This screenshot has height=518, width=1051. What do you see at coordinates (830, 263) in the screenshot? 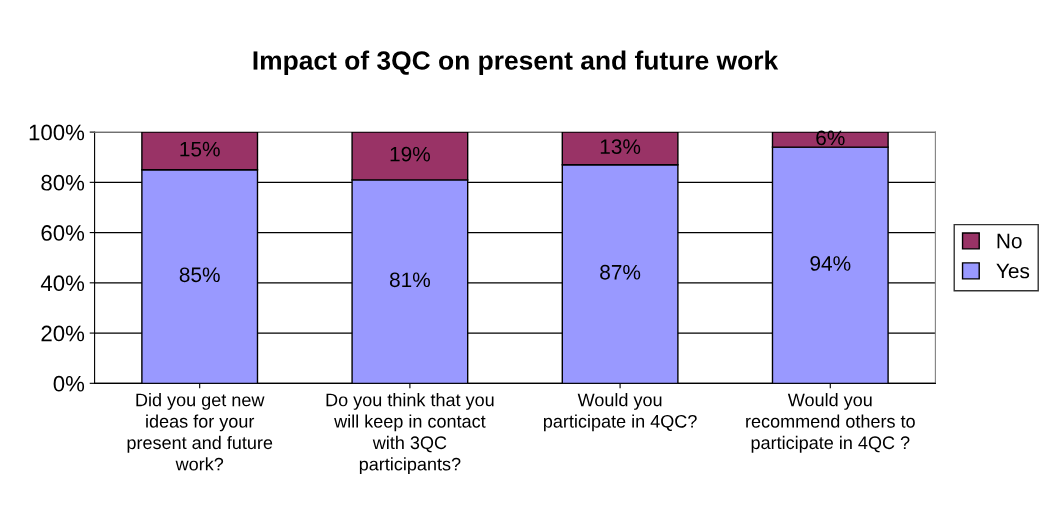
I see `data-label: 94%` at bounding box center [830, 263].